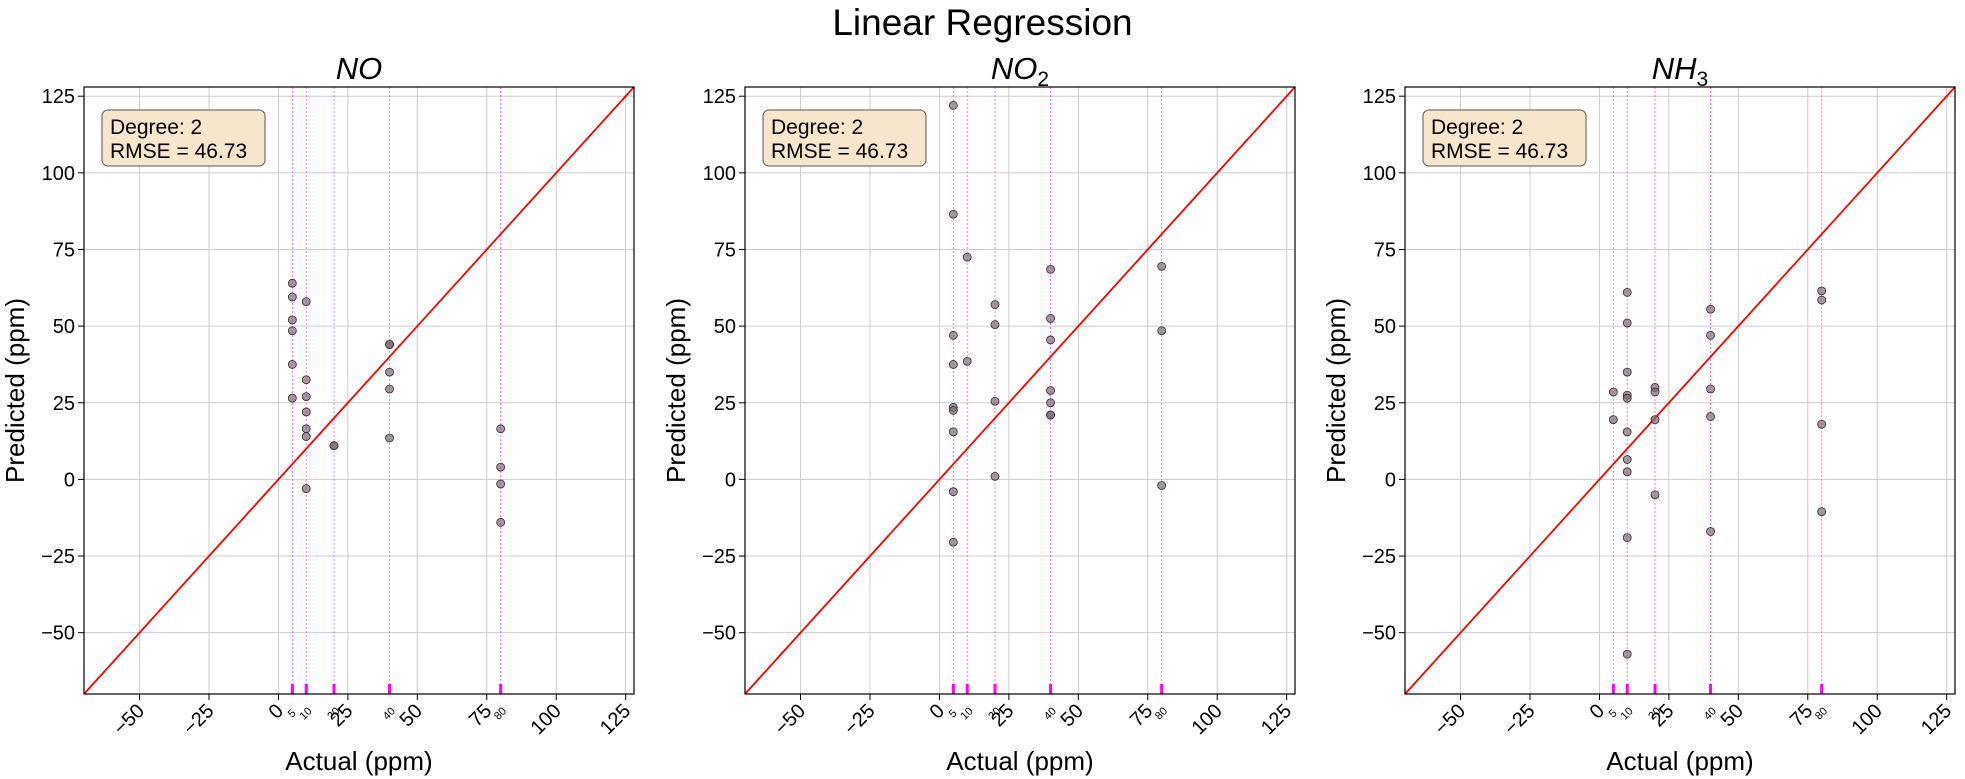 Image resolution: width=1965 pixels, height=779 pixels. What do you see at coordinates (1680, 71) in the screenshot?
I see `subplot-title: NH3` at bounding box center [1680, 71].